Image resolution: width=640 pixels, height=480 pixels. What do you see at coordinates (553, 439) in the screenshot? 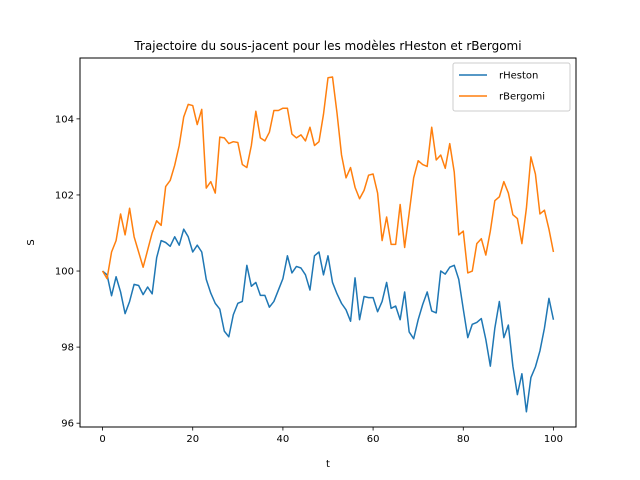
I see `x-tick-label: 100` at bounding box center [553, 439].